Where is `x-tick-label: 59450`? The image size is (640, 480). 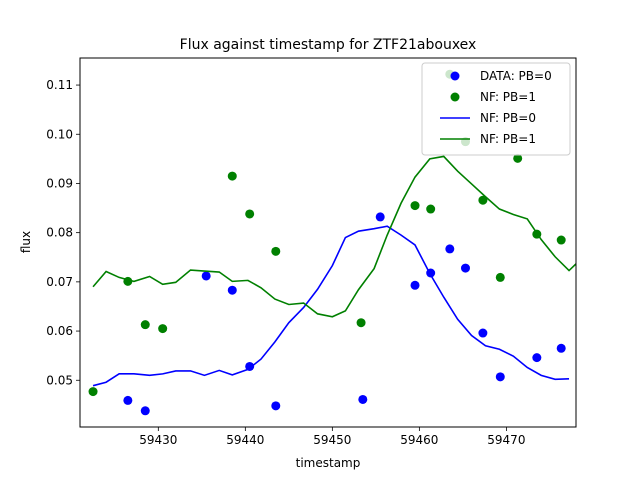 x-tick-label: 59450 is located at coordinates (332, 440).